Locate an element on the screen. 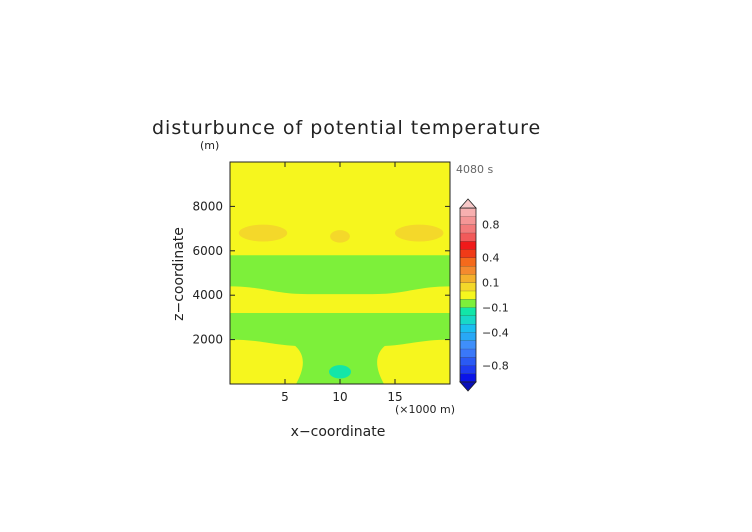  y-axis-title: z−coordinate is located at coordinates (179, 274).